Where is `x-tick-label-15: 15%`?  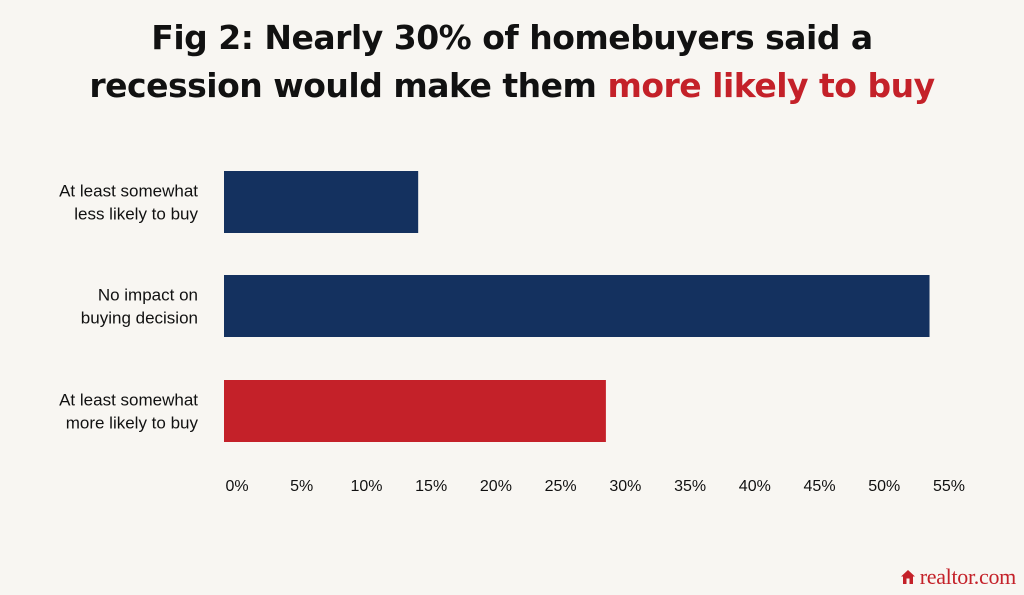 x-tick-label-15: 15% is located at coordinates (431, 486).